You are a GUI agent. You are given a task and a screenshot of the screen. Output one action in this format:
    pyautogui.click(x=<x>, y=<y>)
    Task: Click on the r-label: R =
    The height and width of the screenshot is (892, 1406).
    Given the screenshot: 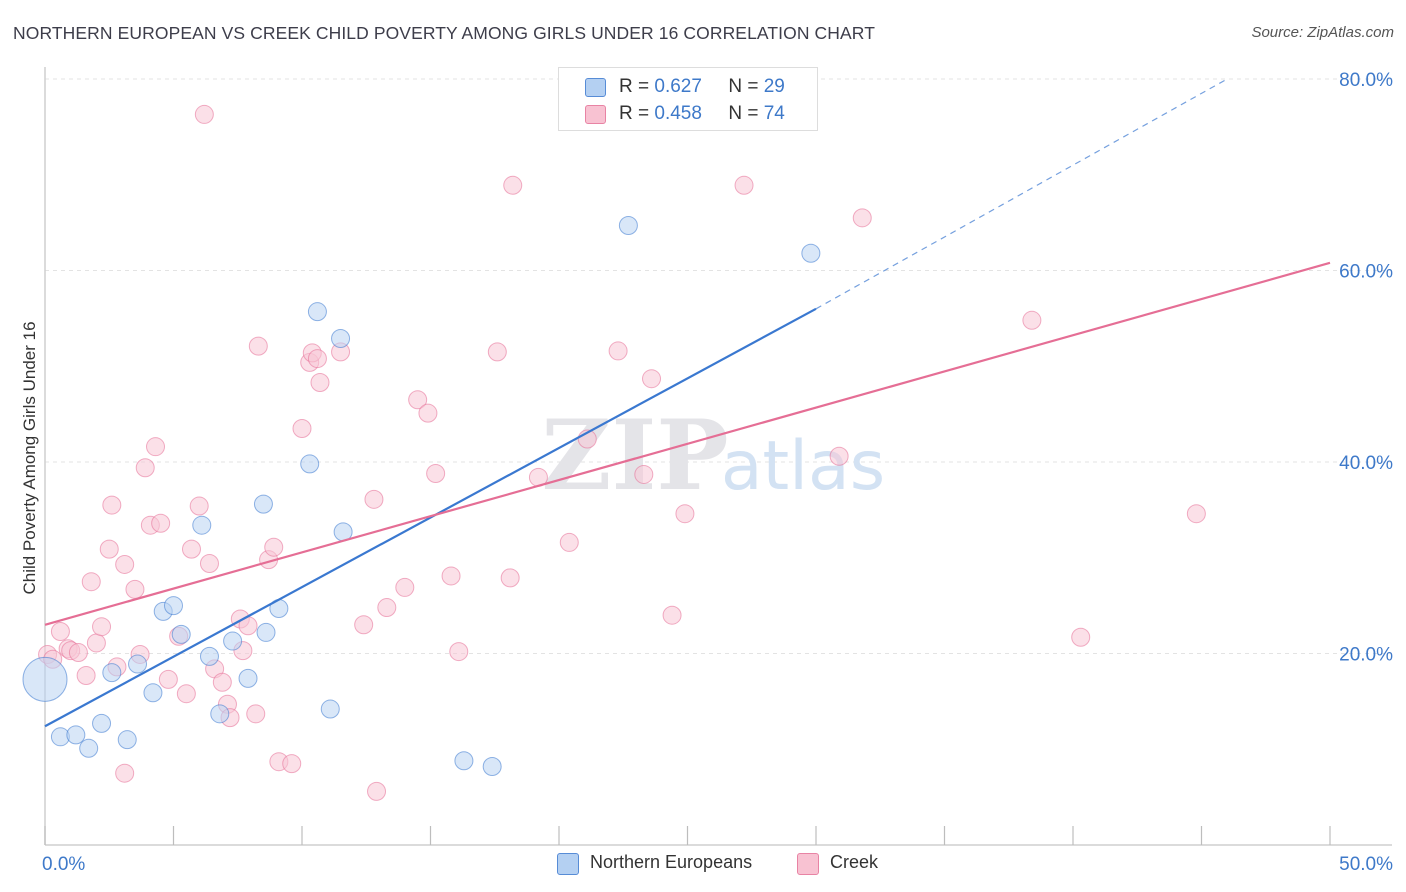 What is the action you would take?
    pyautogui.click(x=634, y=113)
    